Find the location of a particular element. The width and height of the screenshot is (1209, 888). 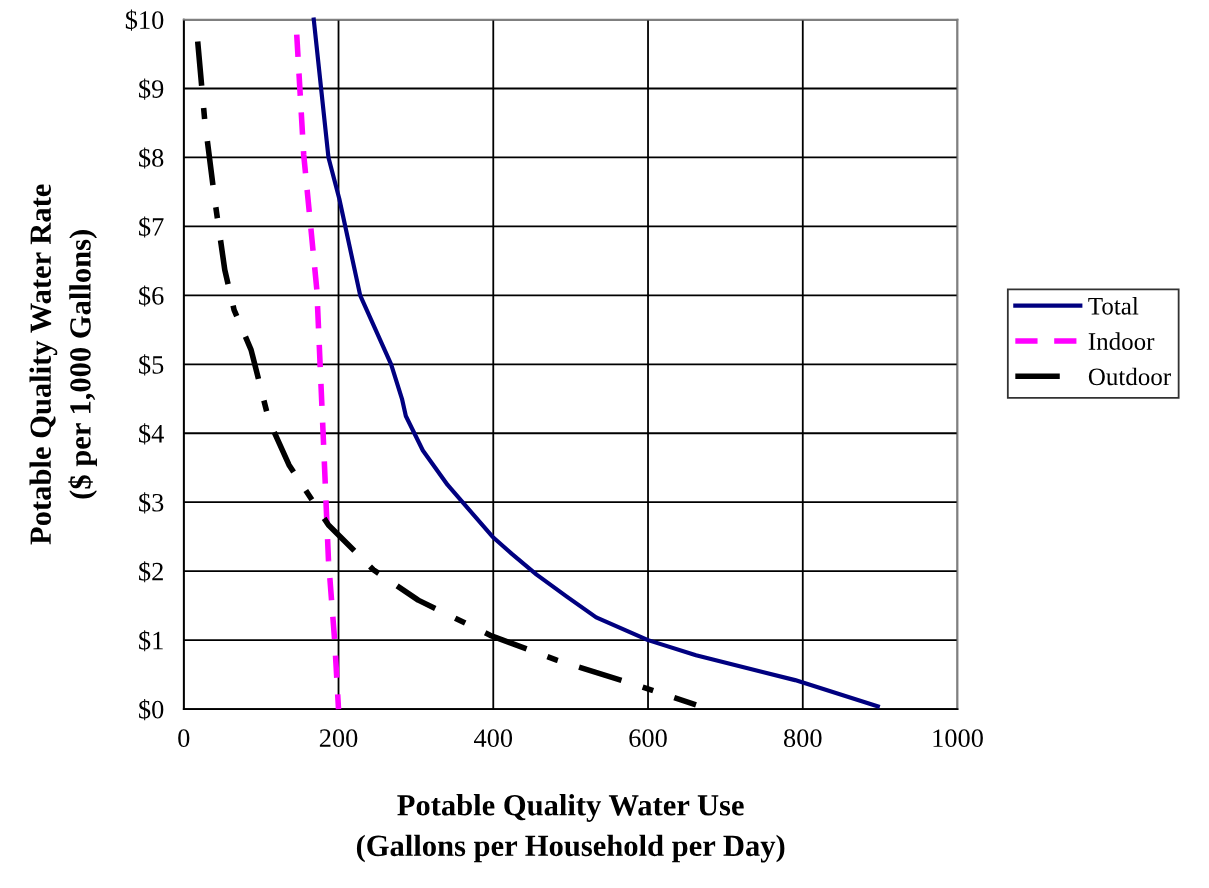

x-tick-label: 0 is located at coordinates (184, 738).